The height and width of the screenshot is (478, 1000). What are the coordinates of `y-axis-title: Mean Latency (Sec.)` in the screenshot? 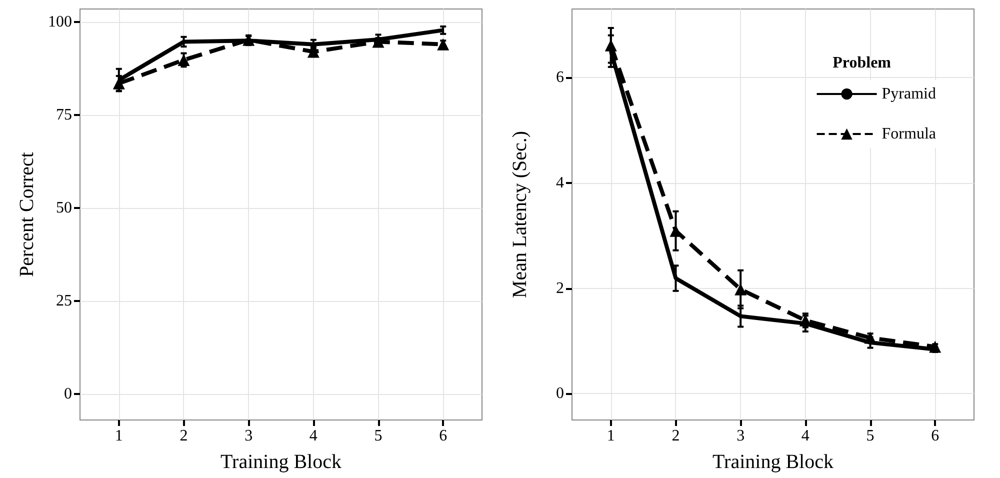 It's located at (520, 214).